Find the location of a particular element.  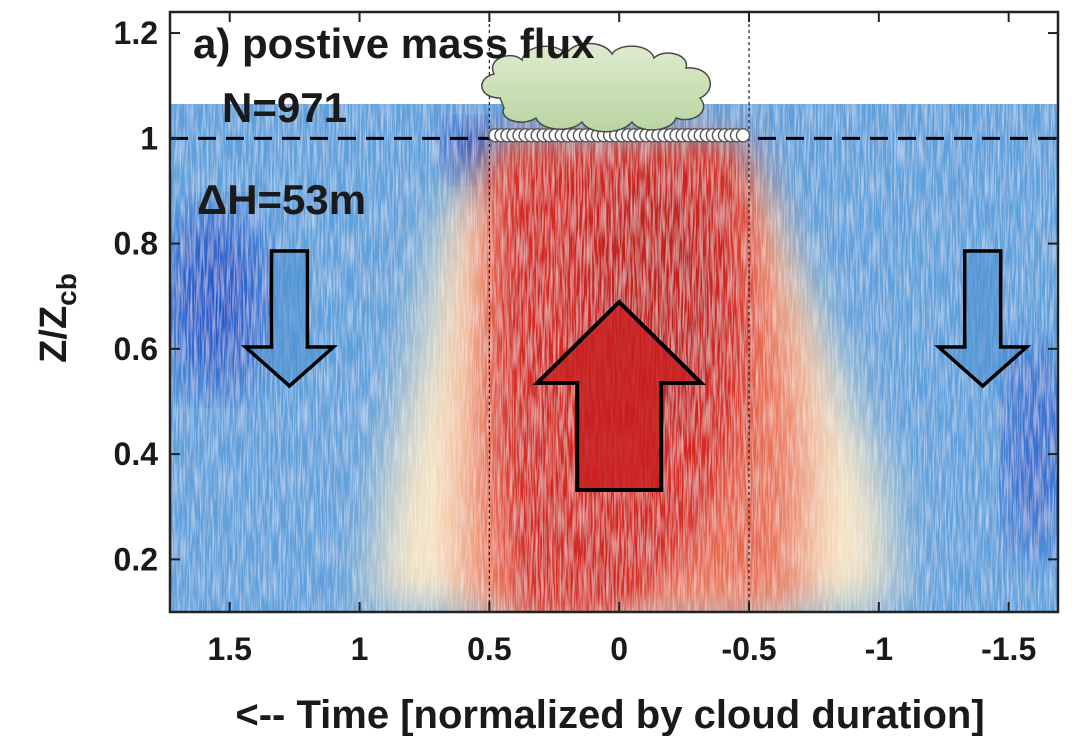

x-tick-label: -0.5 is located at coordinates (748, 649).